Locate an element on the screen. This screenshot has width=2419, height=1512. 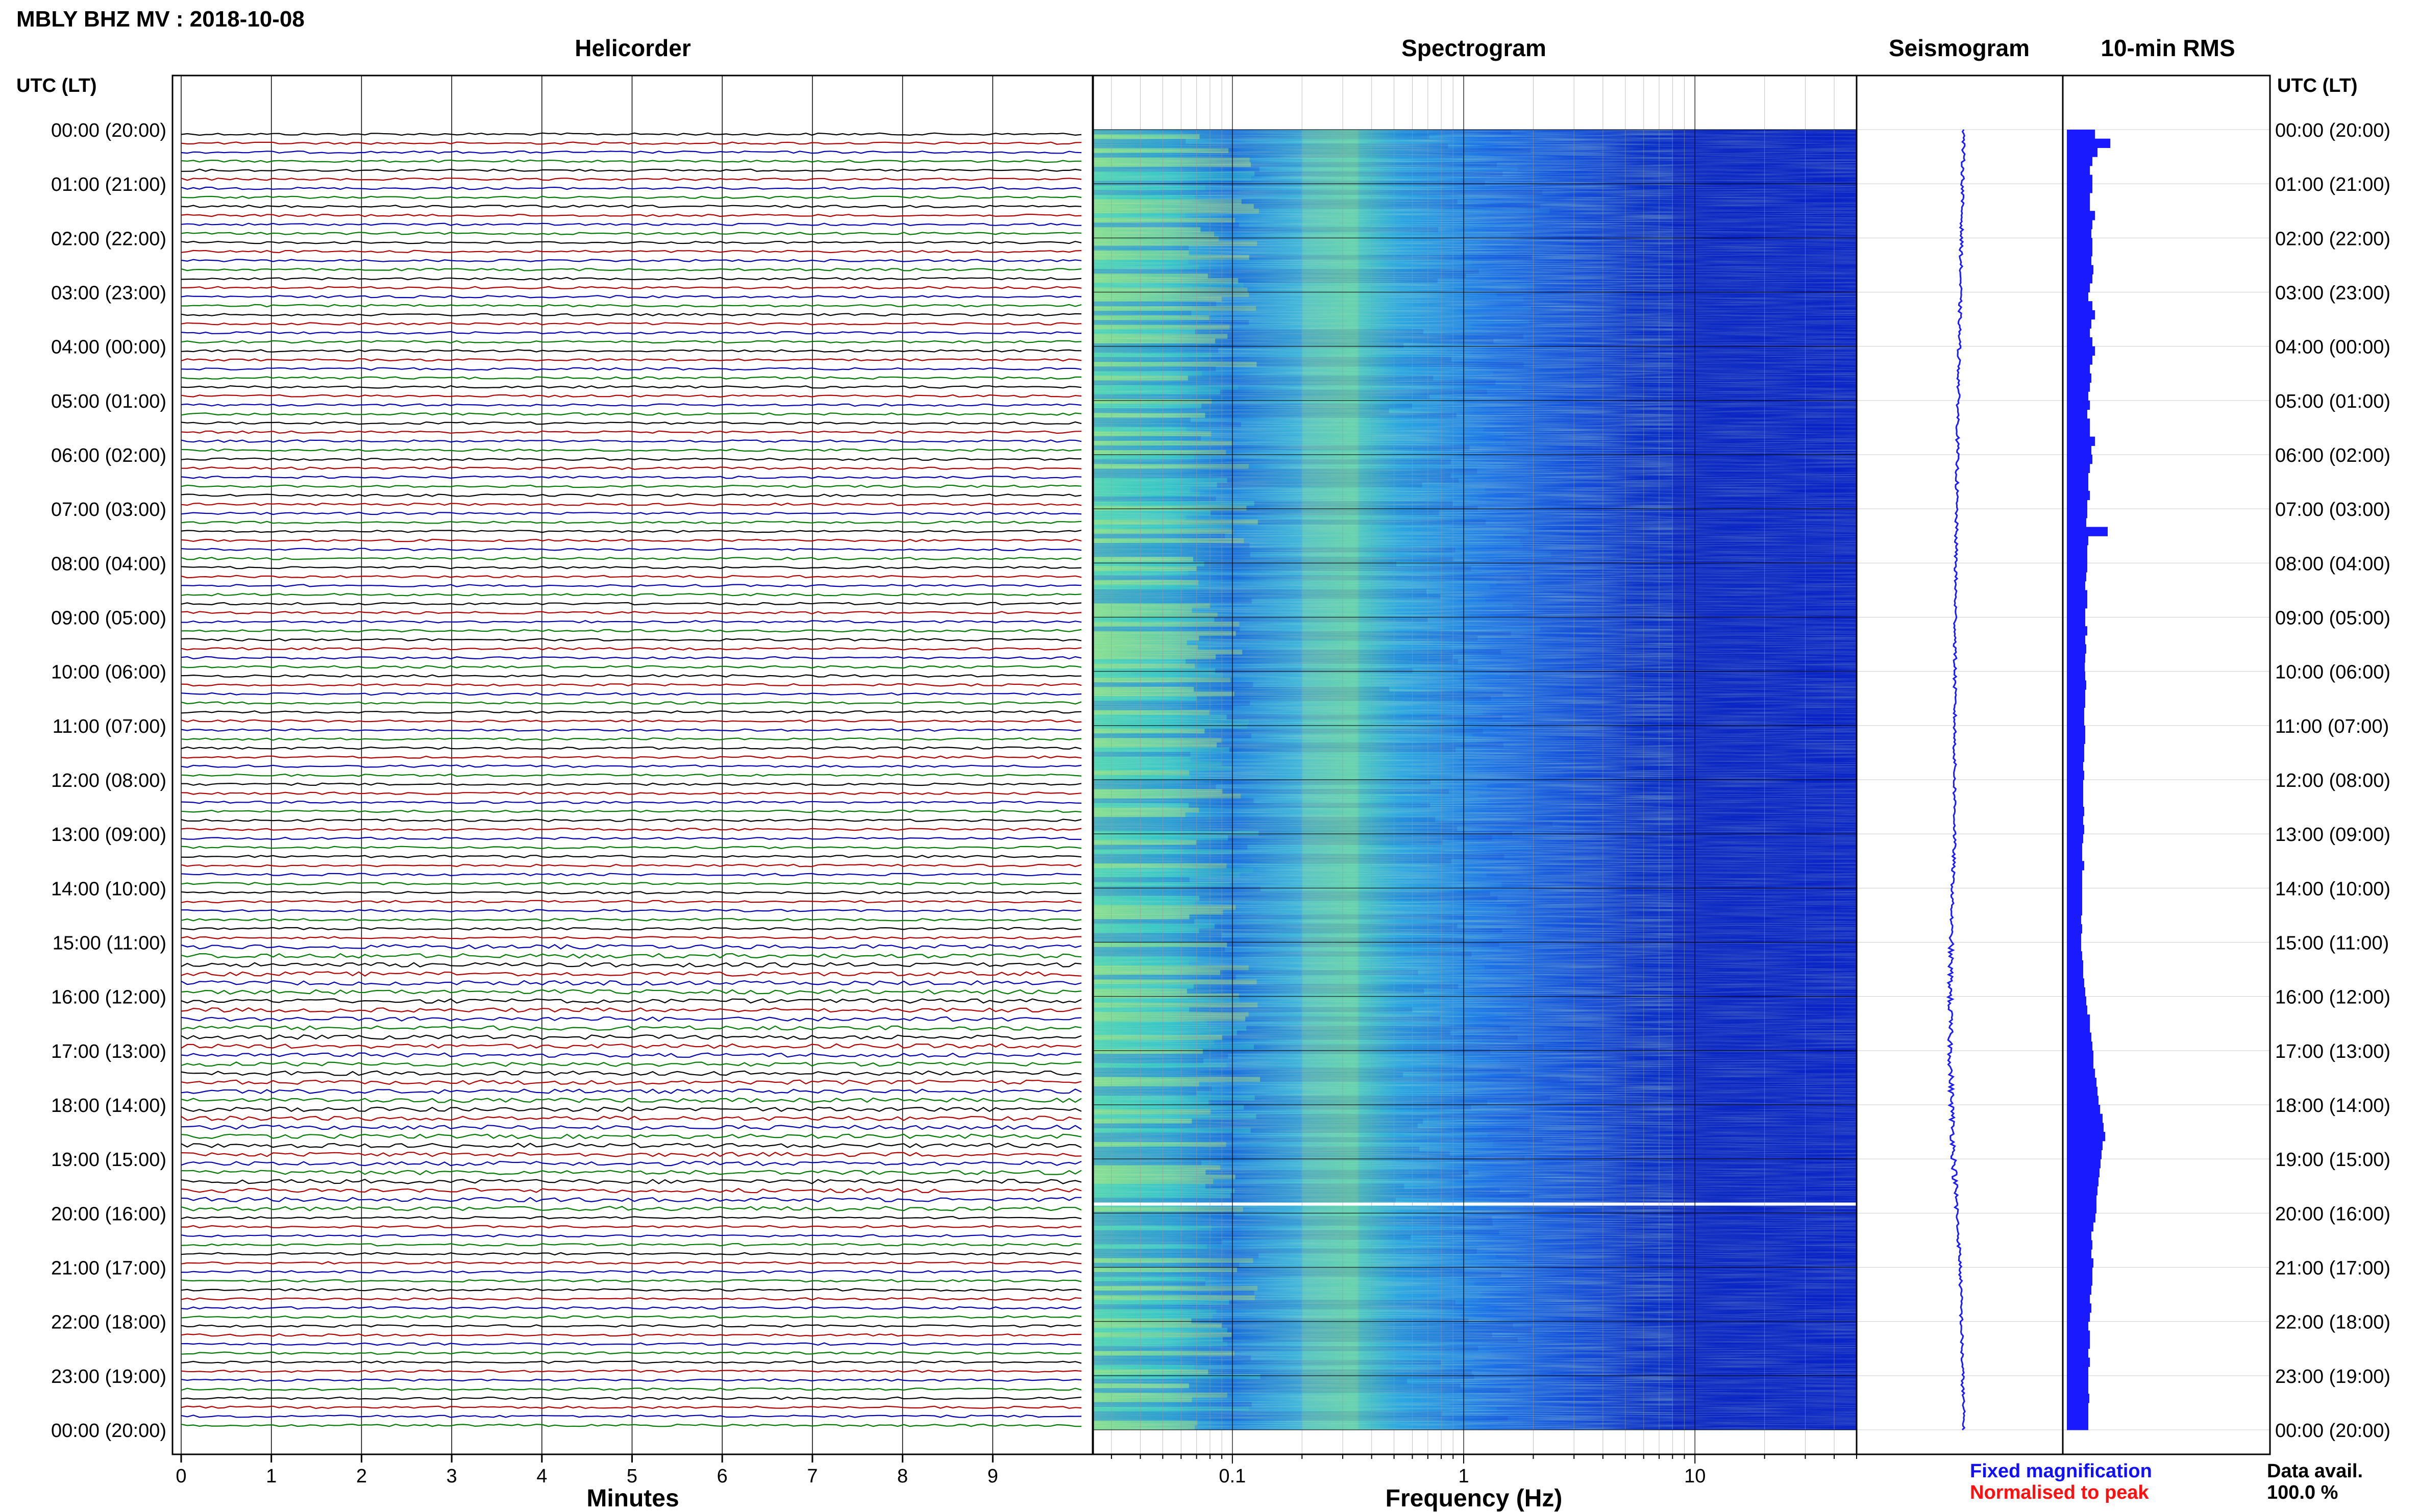
time-label-right: 06:00 (02:00) is located at coordinates (2332, 455).